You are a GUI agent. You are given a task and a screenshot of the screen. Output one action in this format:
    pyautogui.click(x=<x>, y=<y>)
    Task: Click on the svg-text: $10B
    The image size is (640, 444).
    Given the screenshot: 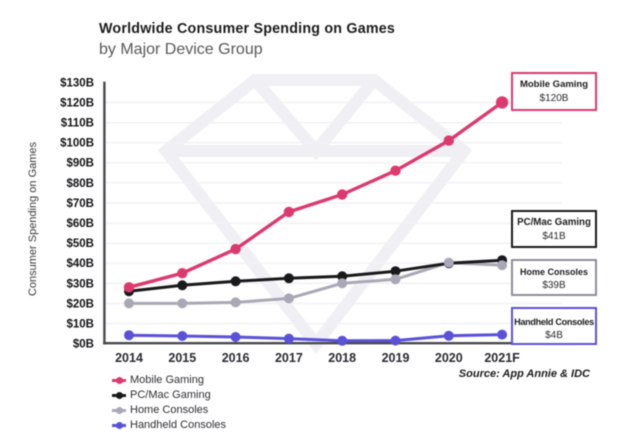 What is the action you would take?
    pyautogui.click(x=81, y=325)
    